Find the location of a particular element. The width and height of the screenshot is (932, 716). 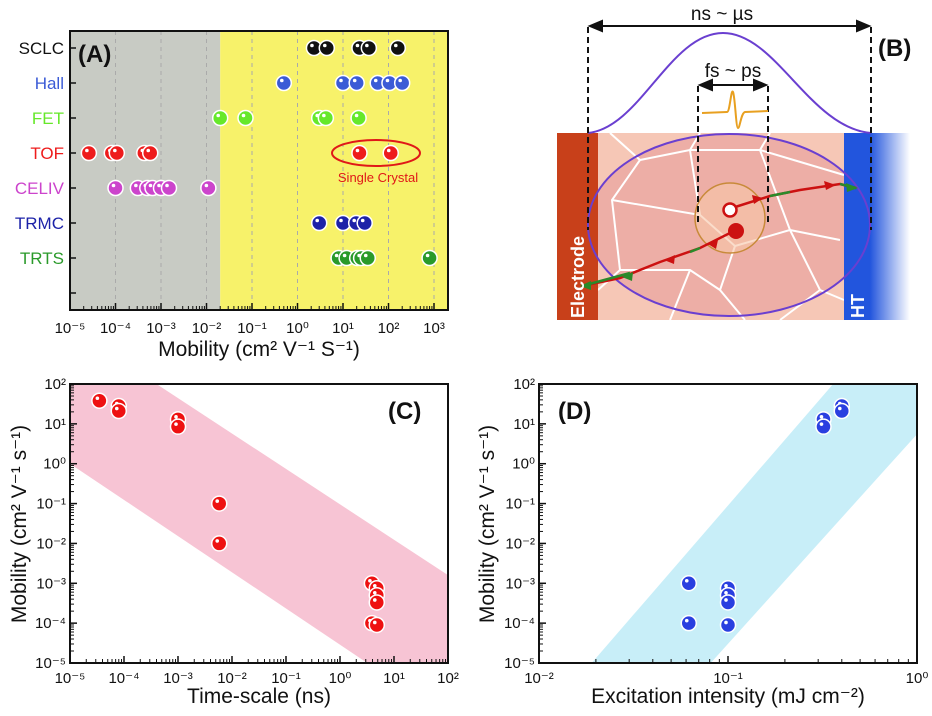

x-tick-label: 10² is located at coordinates (448, 678).